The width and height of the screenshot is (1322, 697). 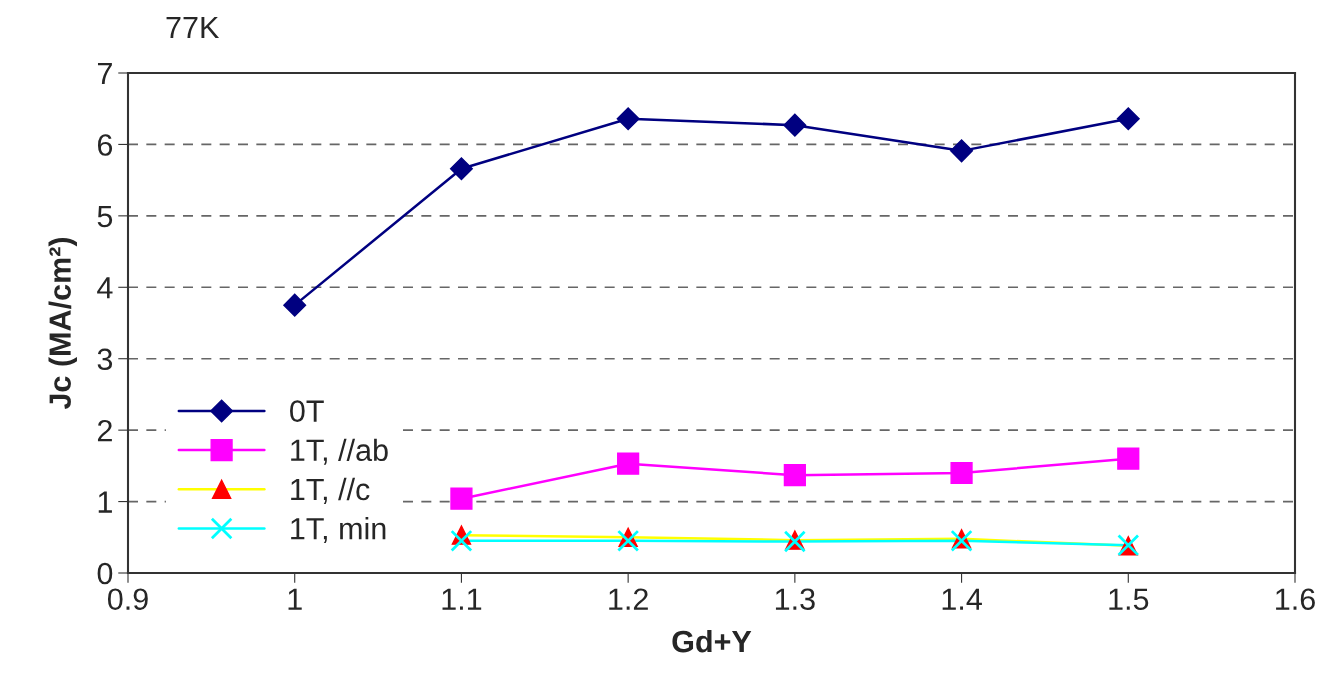 I want to click on x-tick-label: 1.6, so click(x=1295, y=599).